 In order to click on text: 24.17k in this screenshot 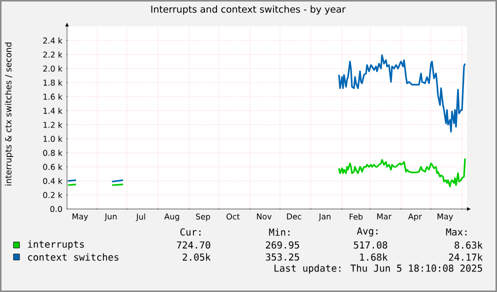, I will do `click(465, 257)`.